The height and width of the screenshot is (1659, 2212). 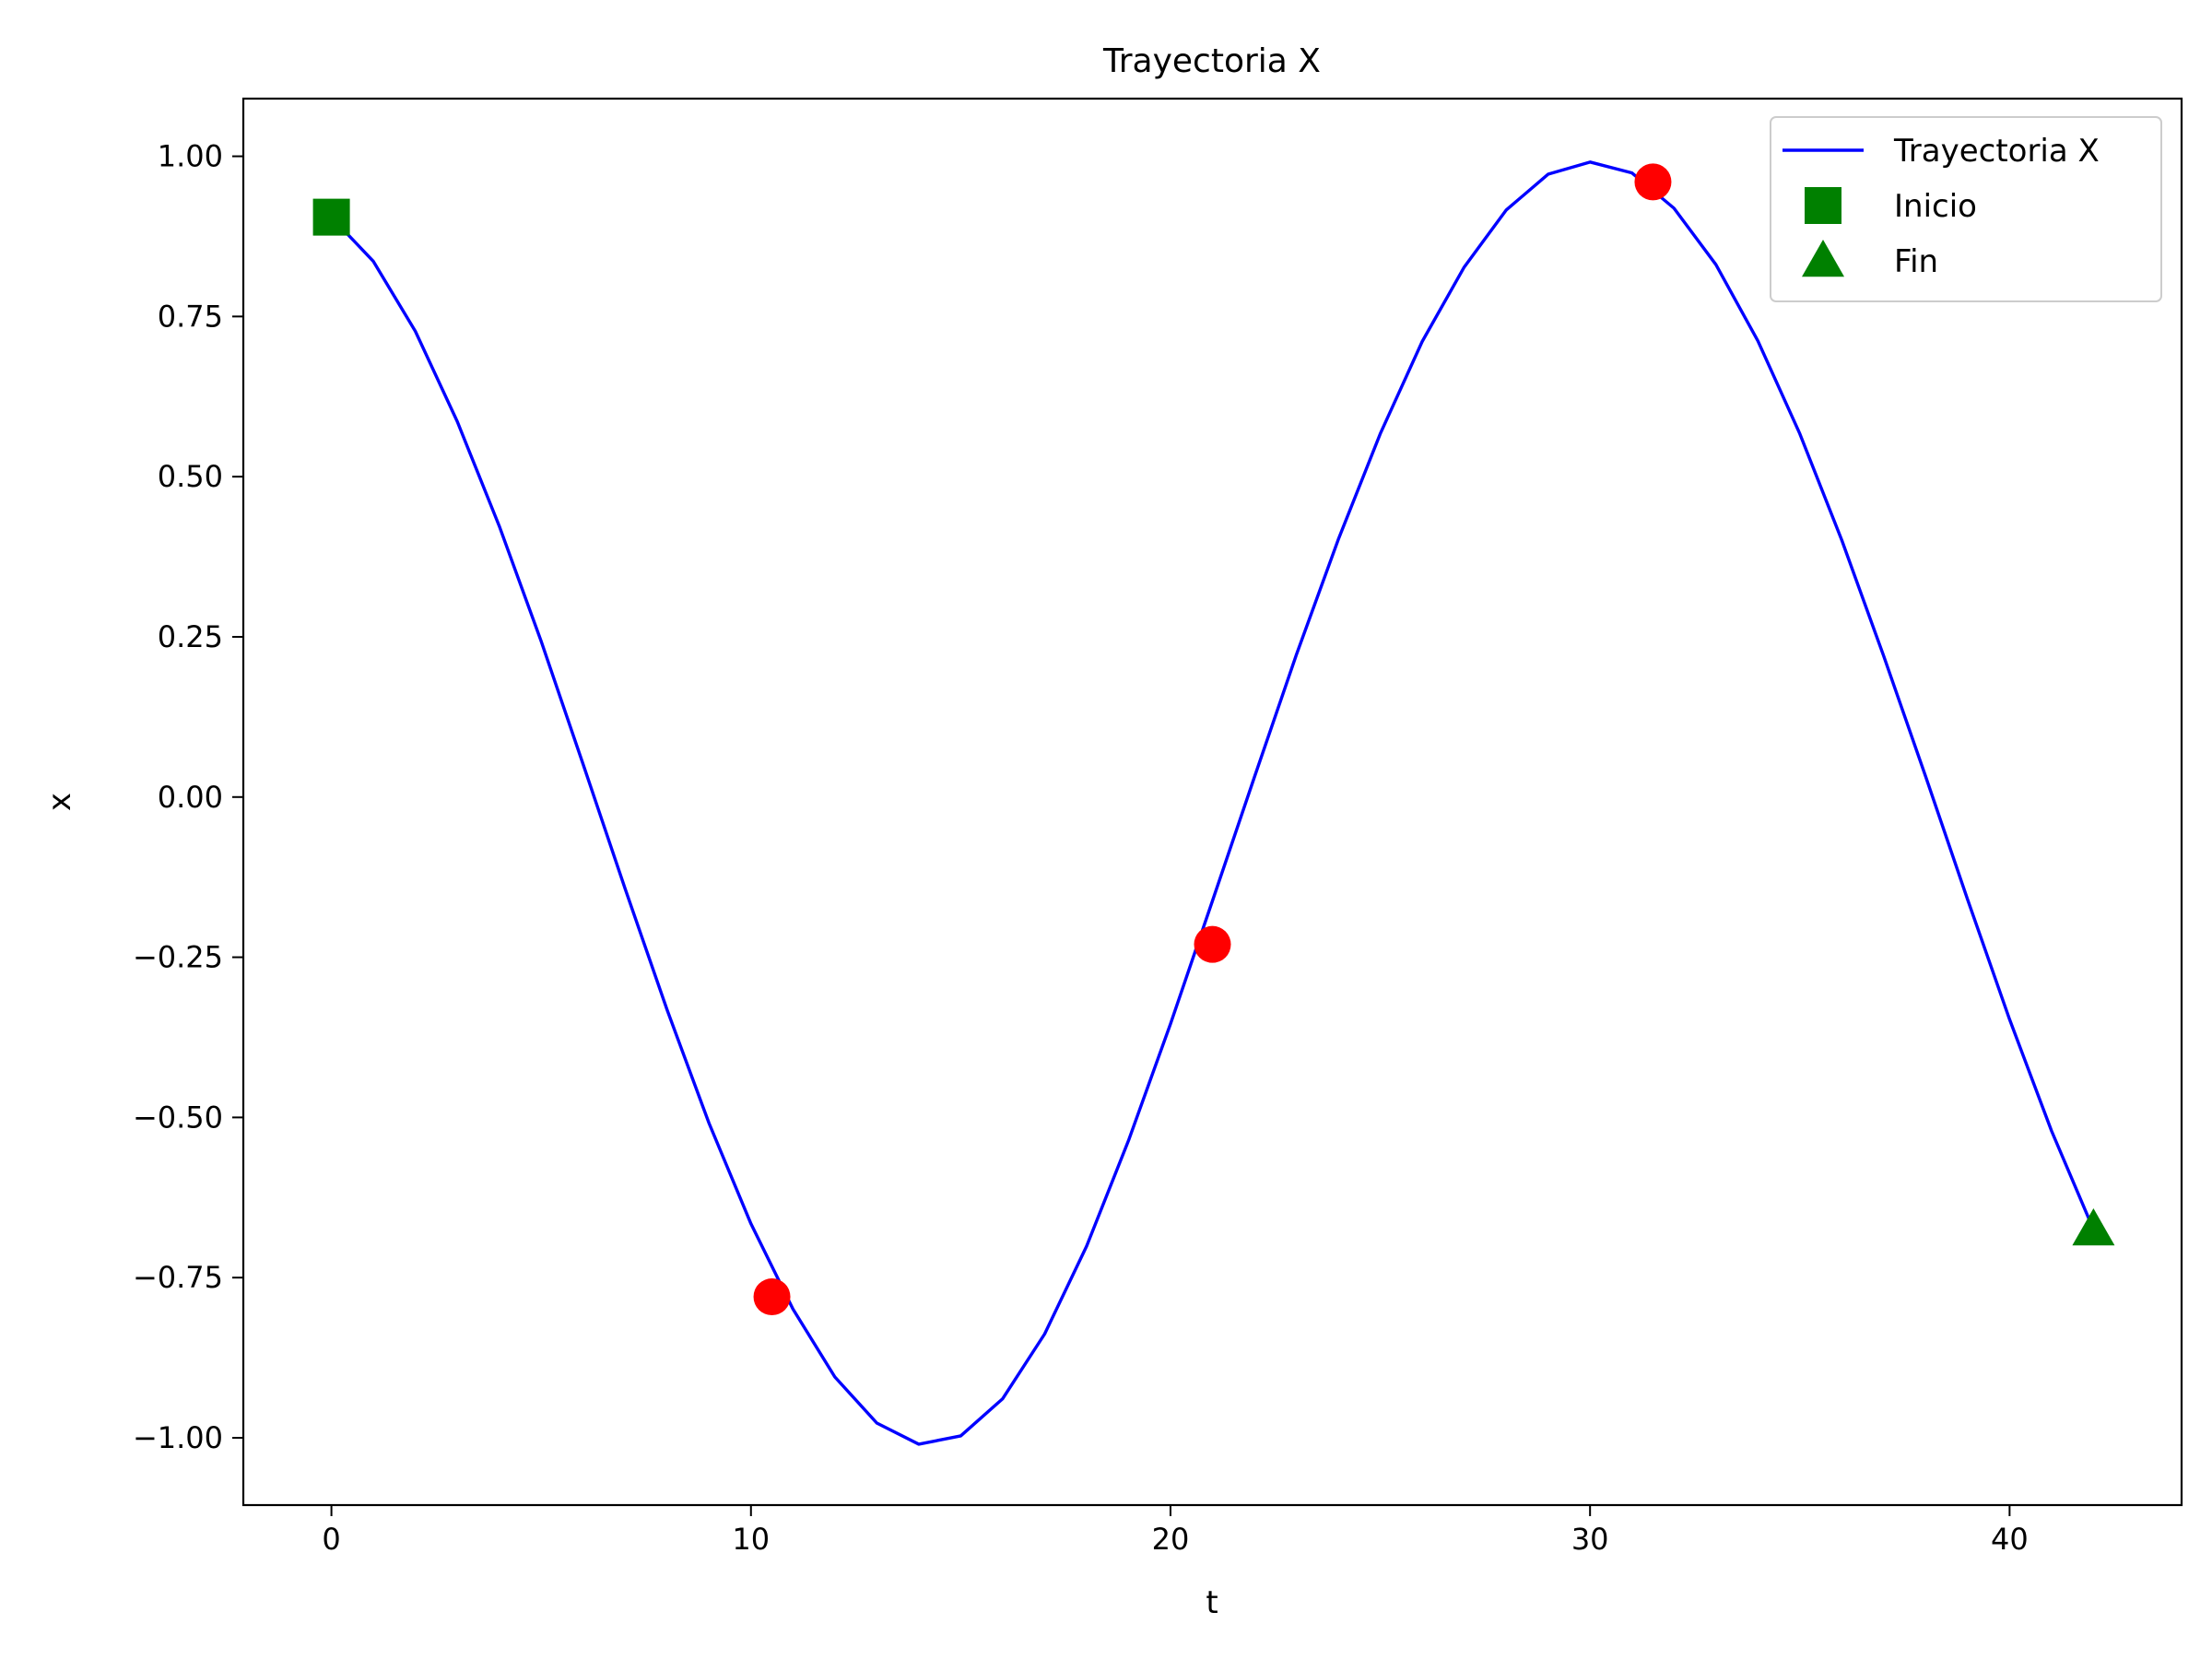 I want to click on legend-entry-label: Fin, so click(x=1916, y=261).